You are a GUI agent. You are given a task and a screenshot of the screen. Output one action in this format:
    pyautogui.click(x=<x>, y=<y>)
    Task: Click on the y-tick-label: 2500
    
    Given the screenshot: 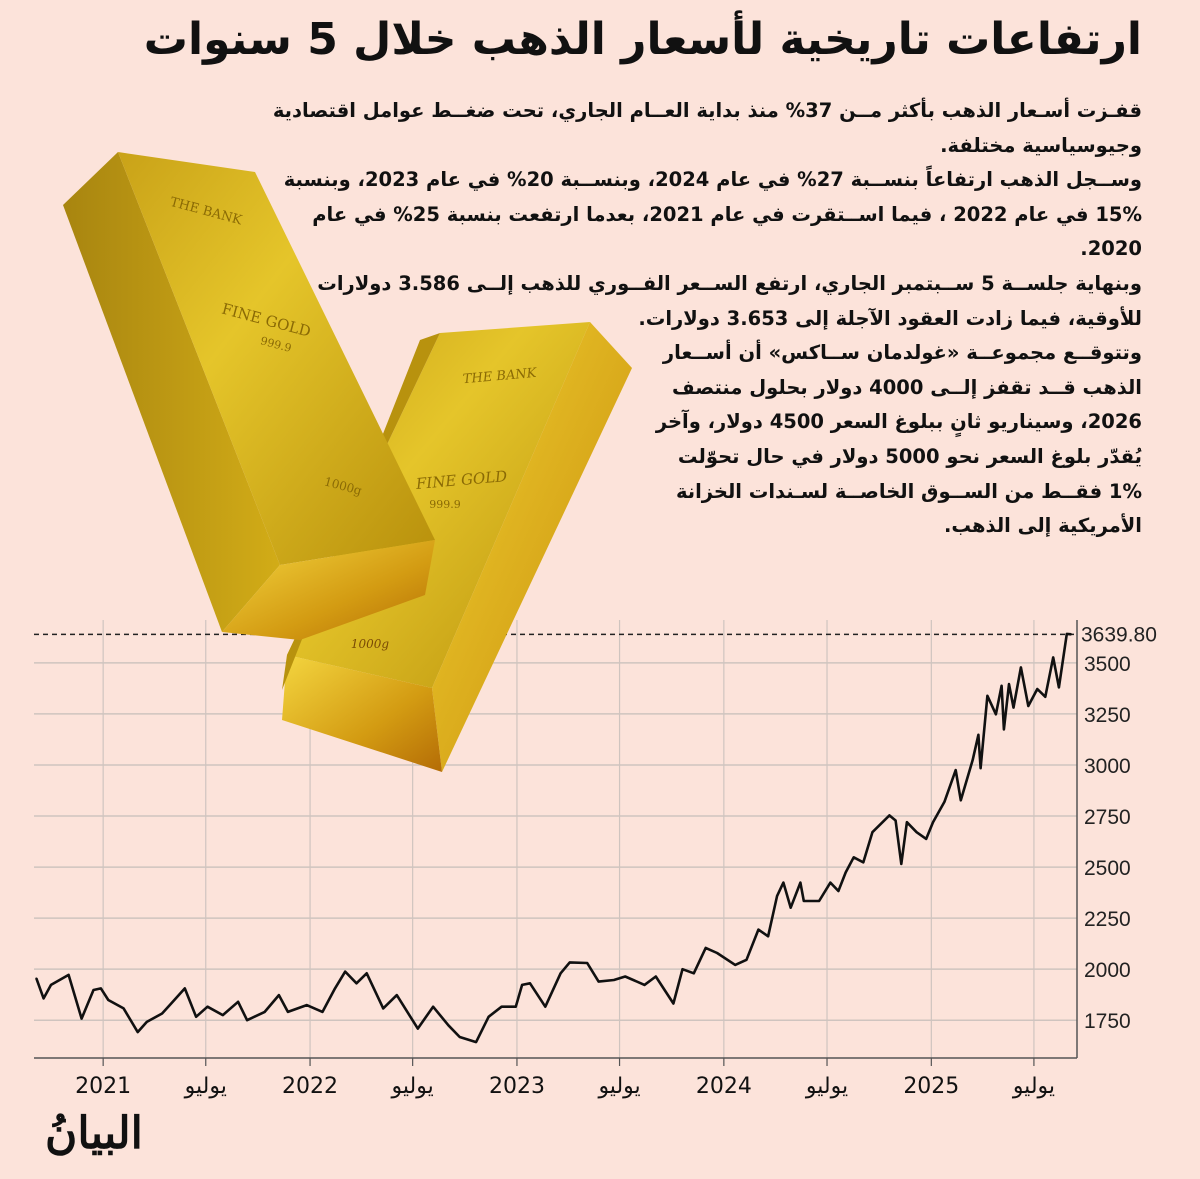 What is the action you would take?
    pyautogui.click(x=1107, y=868)
    